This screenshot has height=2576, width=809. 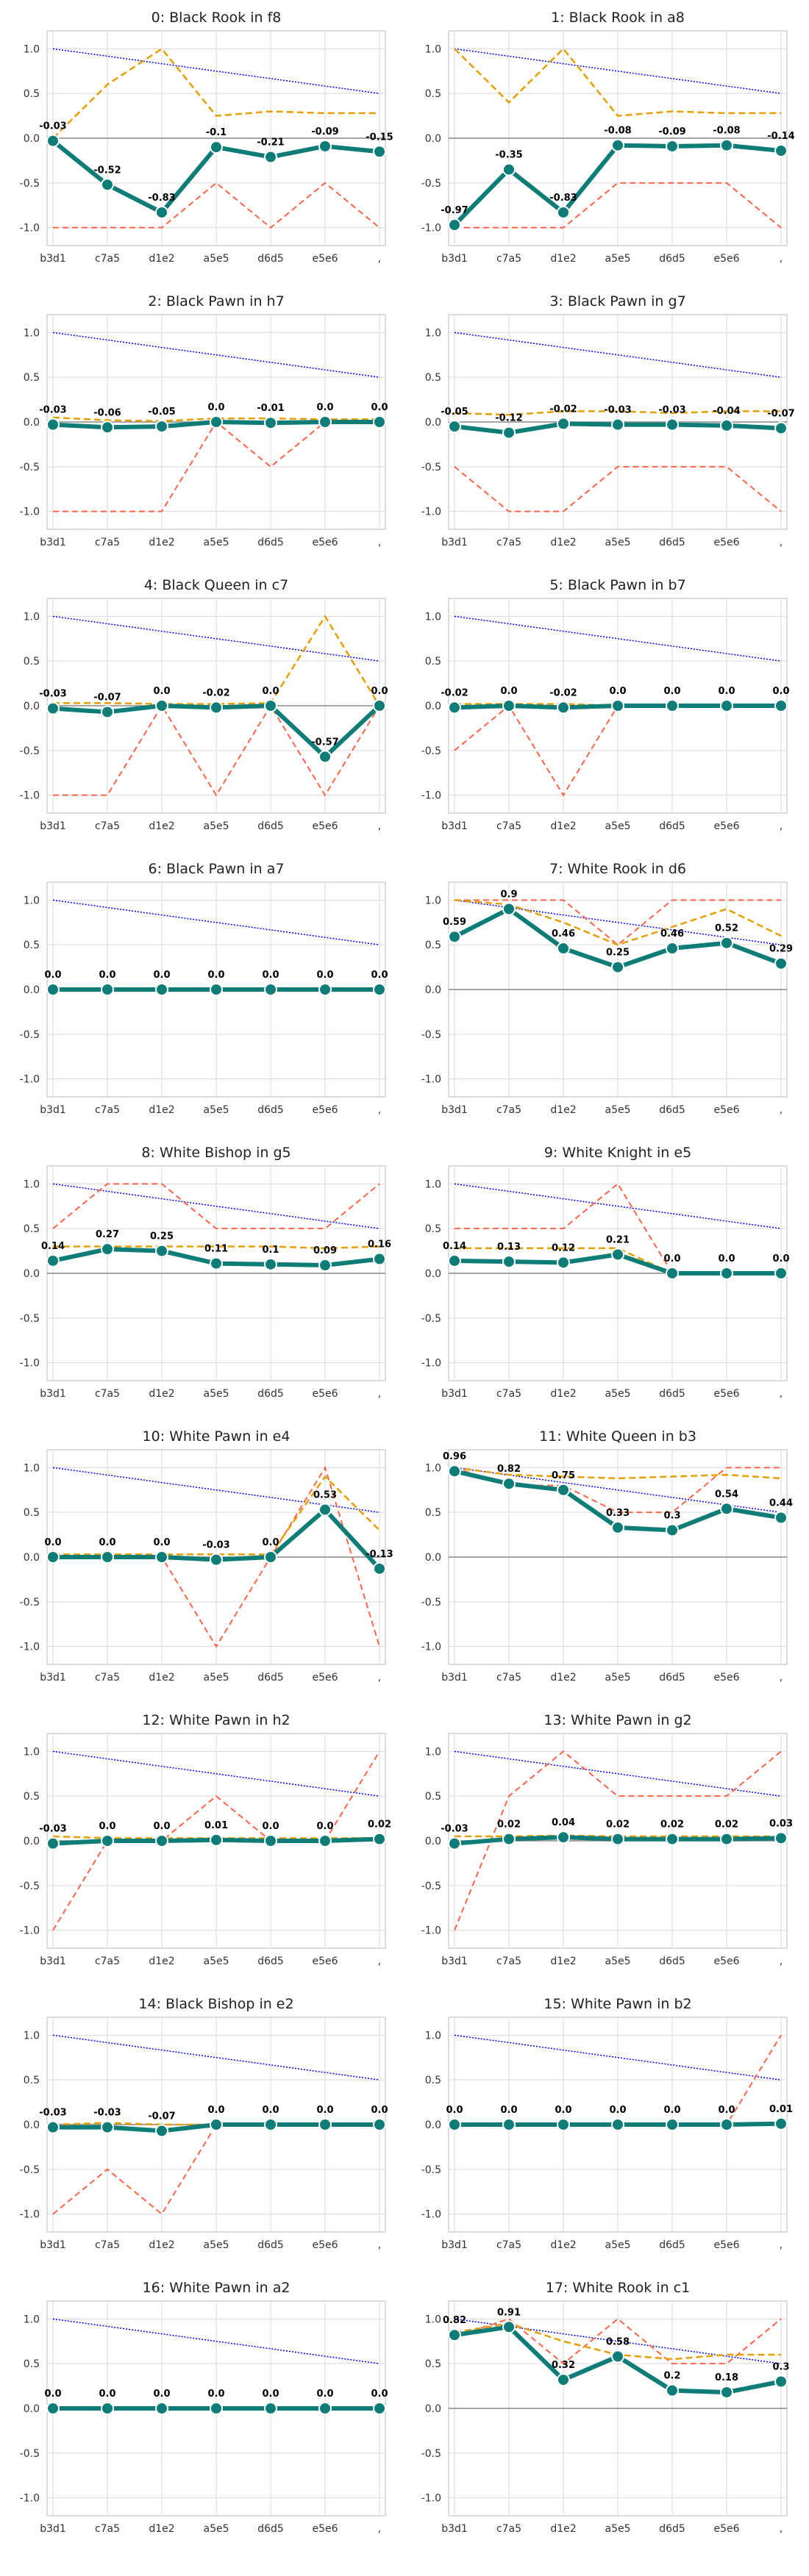 I want to click on x-tick-label: a5e5, so click(x=617, y=1394).